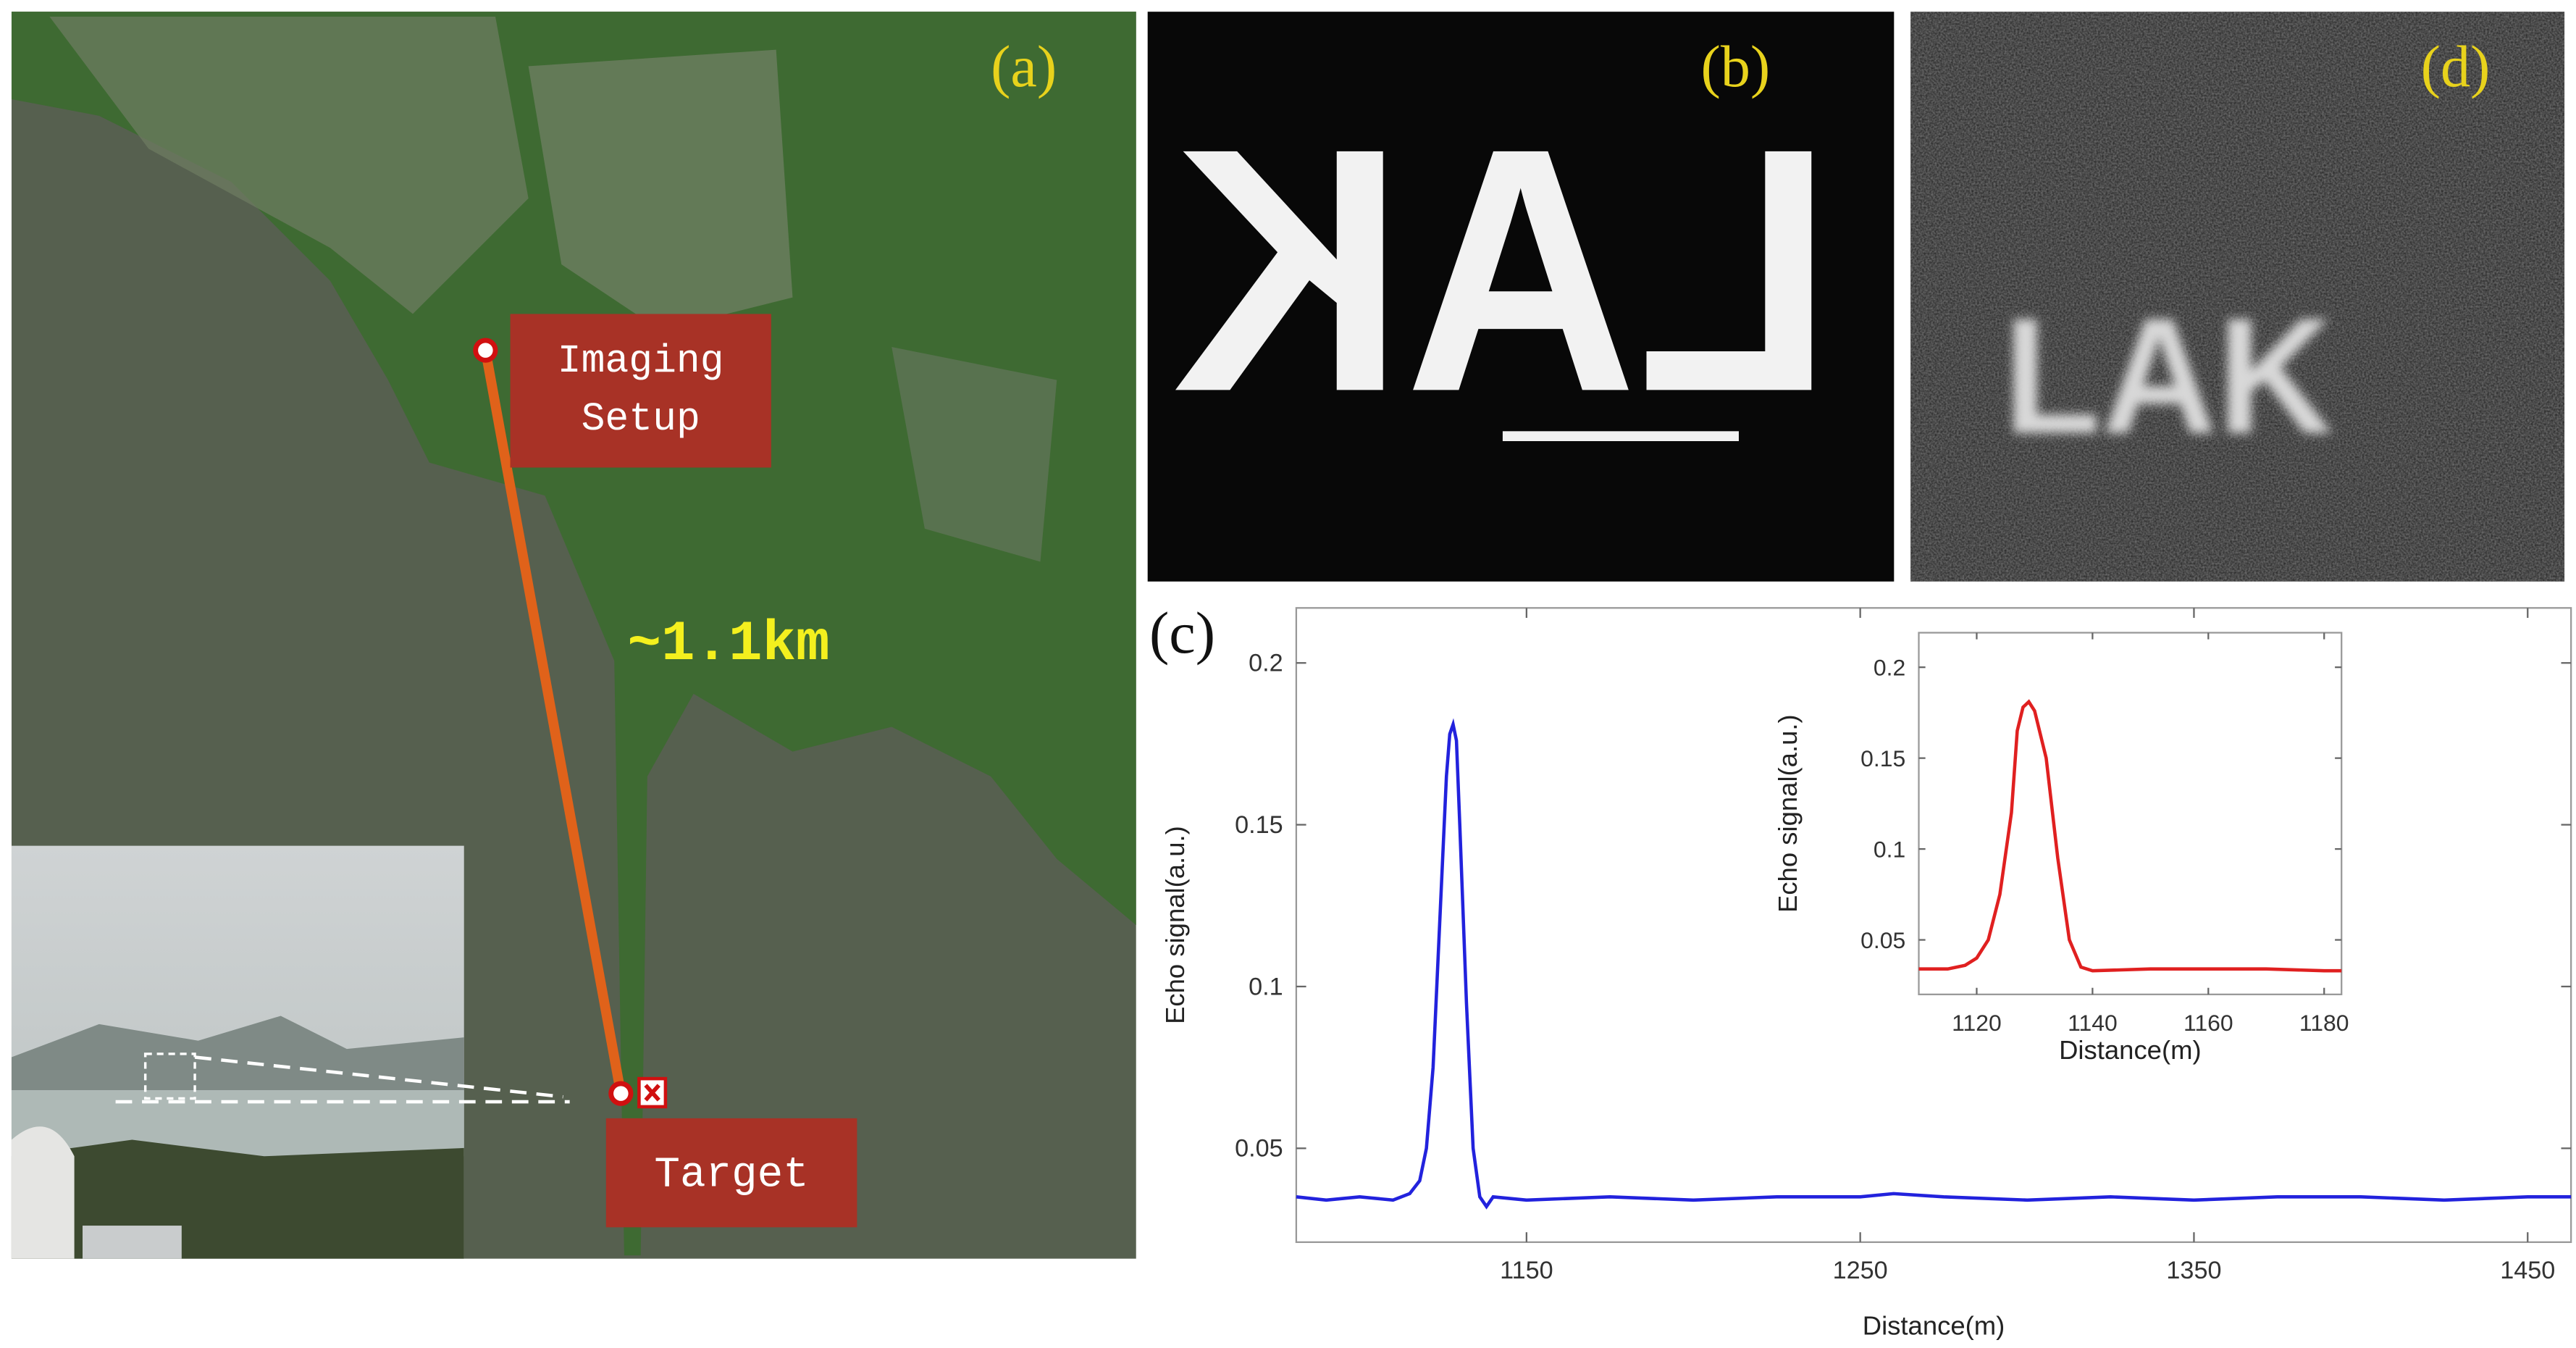  What do you see at coordinates (1502, 271) in the screenshot?
I see `target-letters: LAK` at bounding box center [1502, 271].